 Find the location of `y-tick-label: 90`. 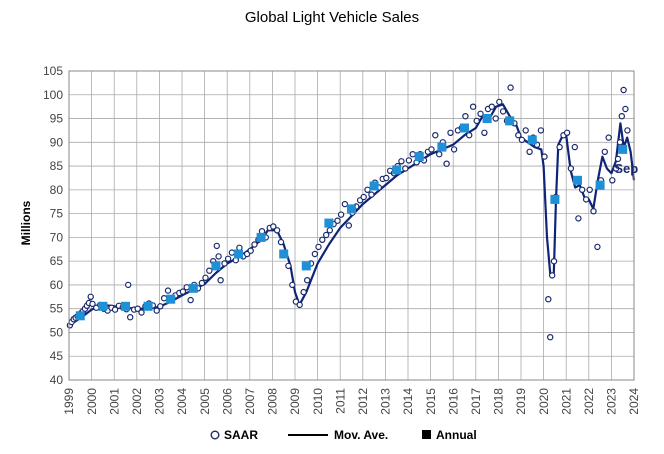

y-tick-label: 90 is located at coordinates (57, 142).